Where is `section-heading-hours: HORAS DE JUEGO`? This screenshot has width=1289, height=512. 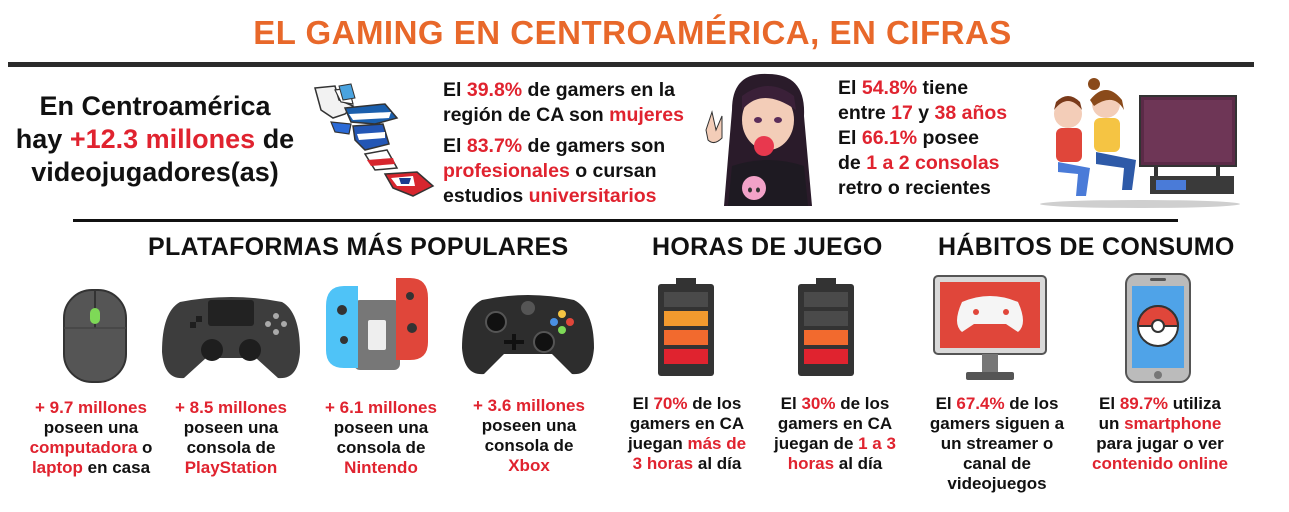
section-heading-hours: HORAS DE JUEGO is located at coordinates (767, 247).